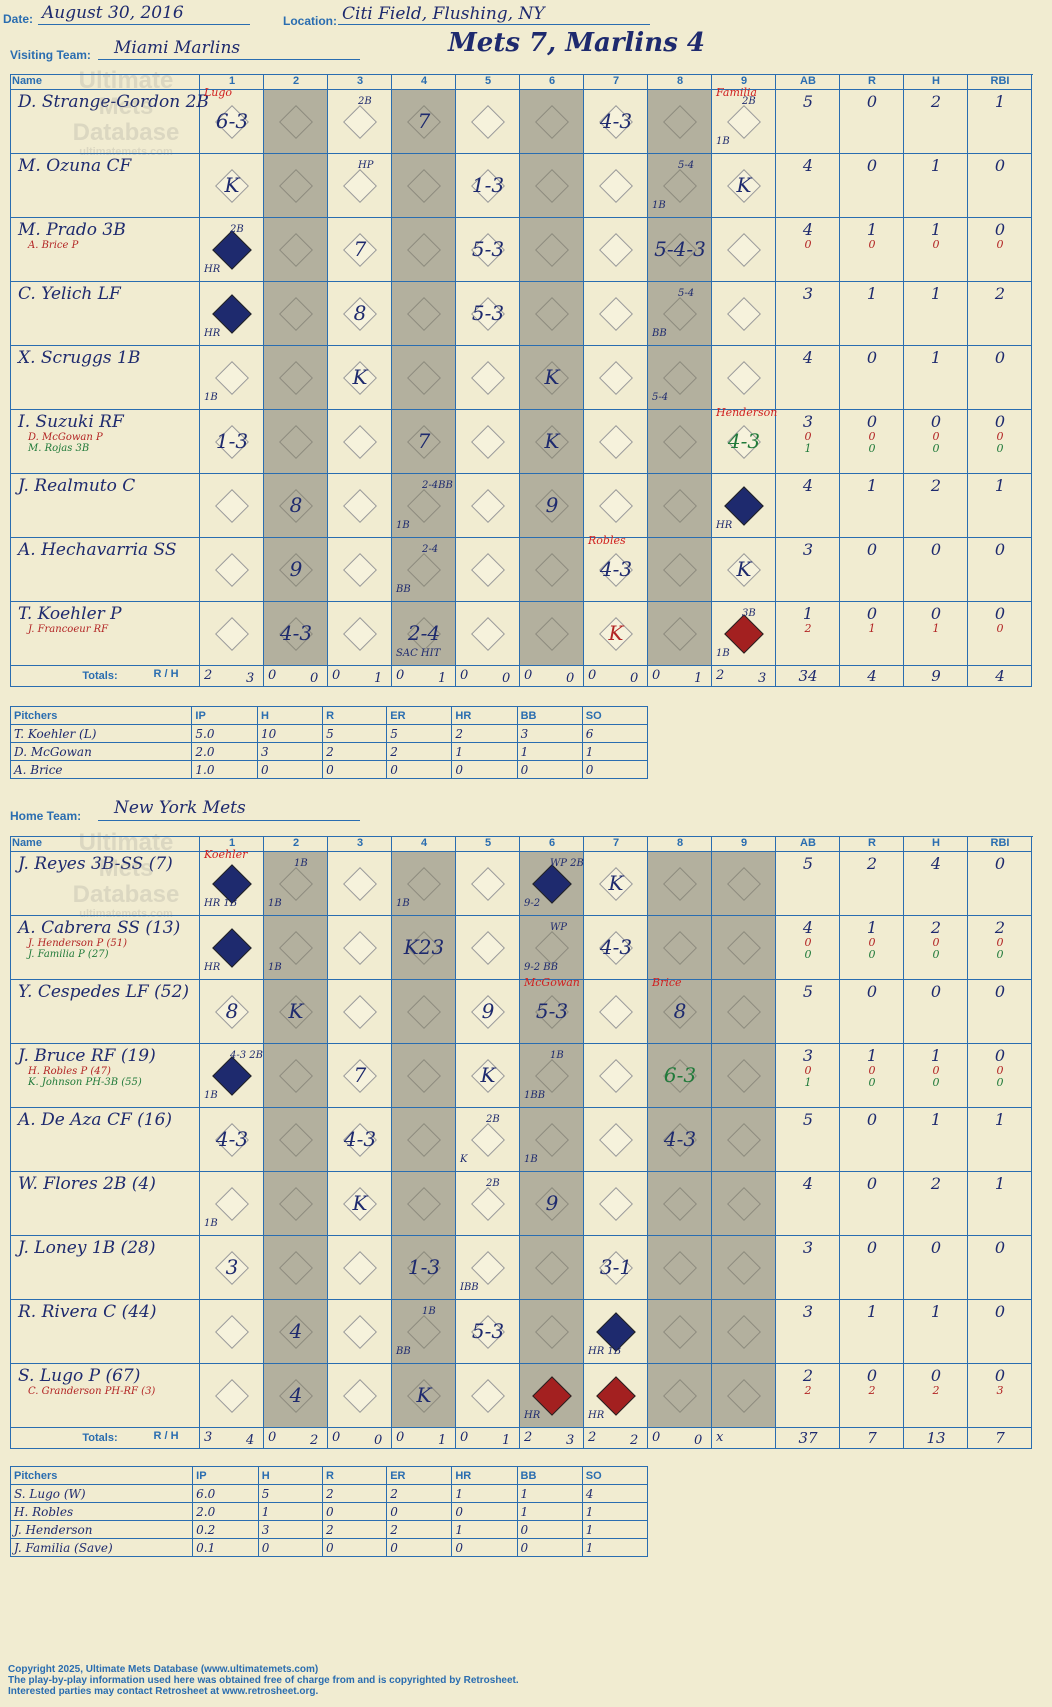  What do you see at coordinates (488, 1011) in the screenshot?
I see `play-result: 9` at bounding box center [488, 1011].